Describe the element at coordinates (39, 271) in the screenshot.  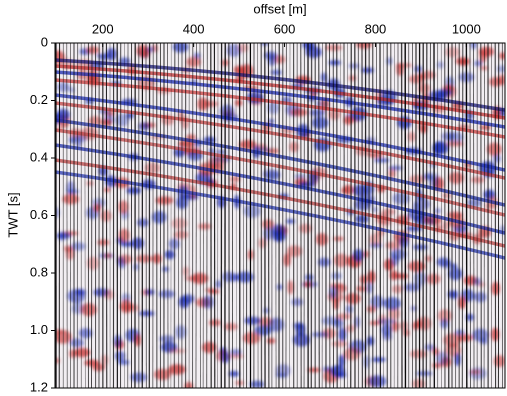
I see `y-tick-label: 0.8` at that location.